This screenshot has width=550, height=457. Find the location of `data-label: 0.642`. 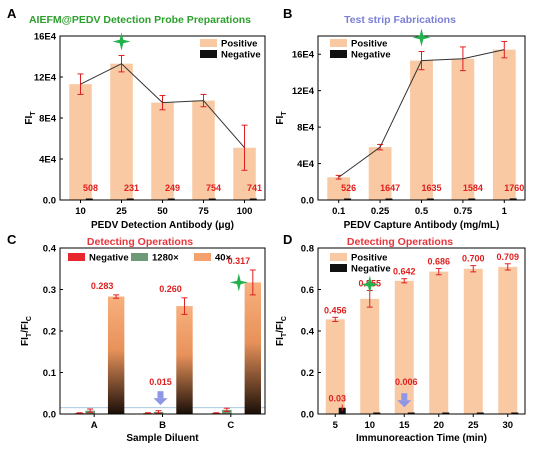

data-label: 0.642 is located at coordinates (404, 272).